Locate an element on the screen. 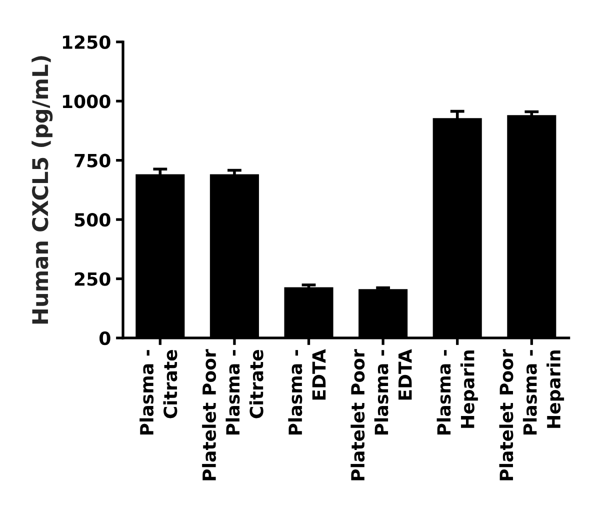 This screenshot has height=511, width=600. x-tick-label: Plasma - Citrate is located at coordinates (159, 392).